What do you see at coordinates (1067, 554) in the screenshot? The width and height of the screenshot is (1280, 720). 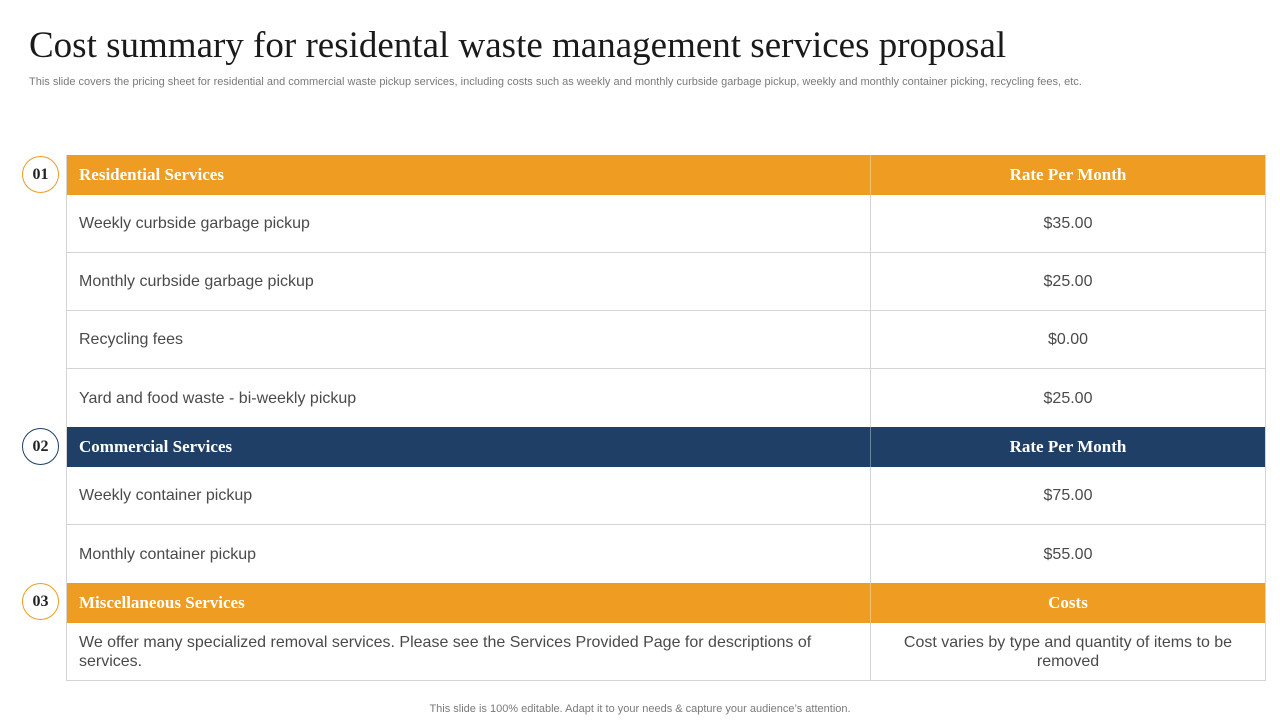 I see `service-rate: $55.00` at bounding box center [1067, 554].